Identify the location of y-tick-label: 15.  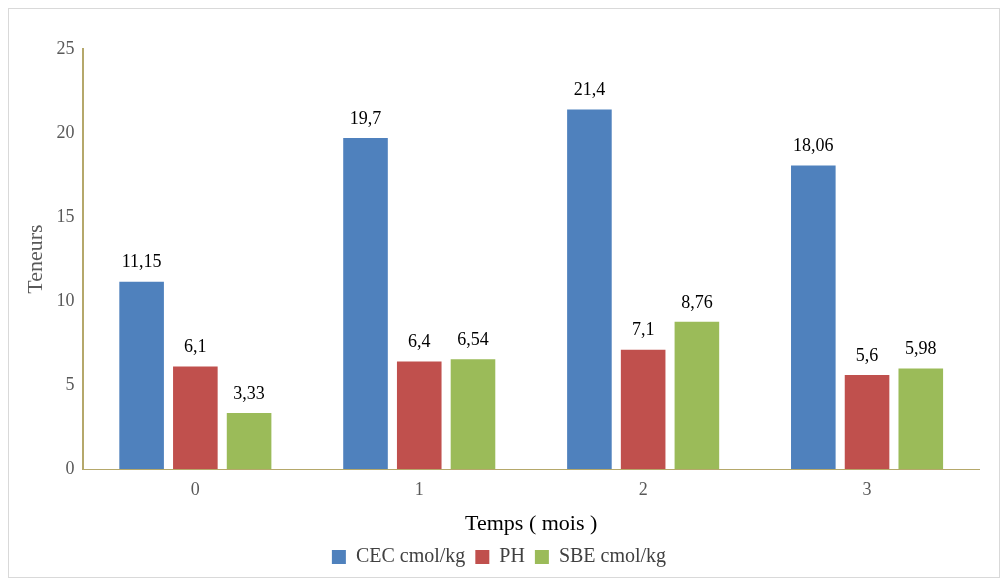
(65, 215).